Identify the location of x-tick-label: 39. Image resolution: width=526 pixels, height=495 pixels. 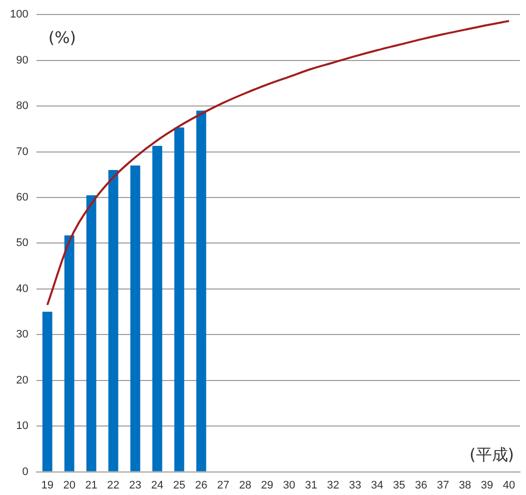
(487, 485).